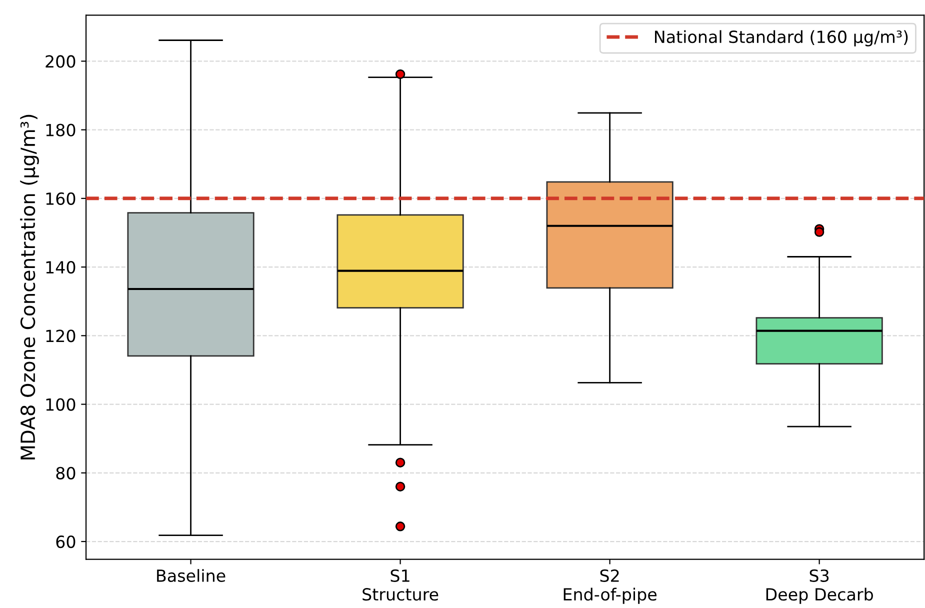 This screenshot has height=608, width=925. Describe the element at coordinates (29, 287) in the screenshot. I see `y-axis-title: MDA8 Ozone Concentration (μg/m³)` at that location.